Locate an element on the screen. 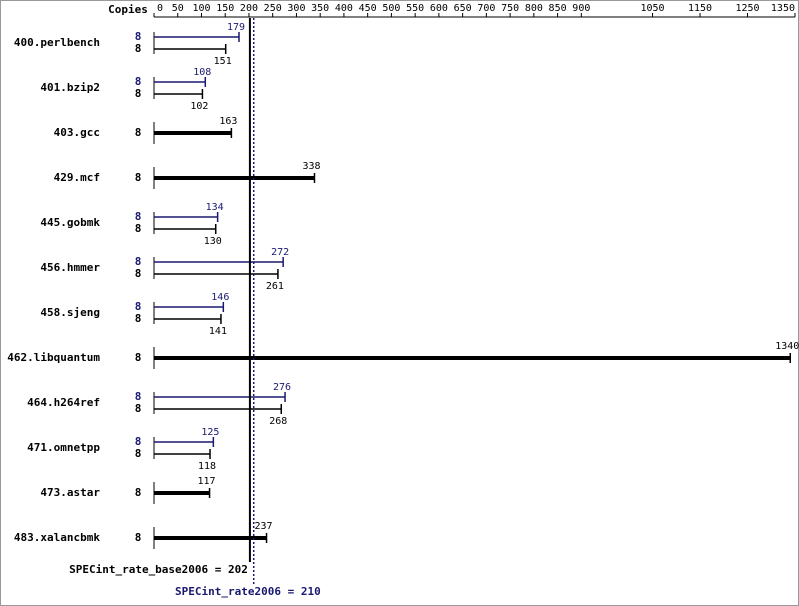 The image size is (799, 606). x-tick-label: 300 is located at coordinates (296, 8).